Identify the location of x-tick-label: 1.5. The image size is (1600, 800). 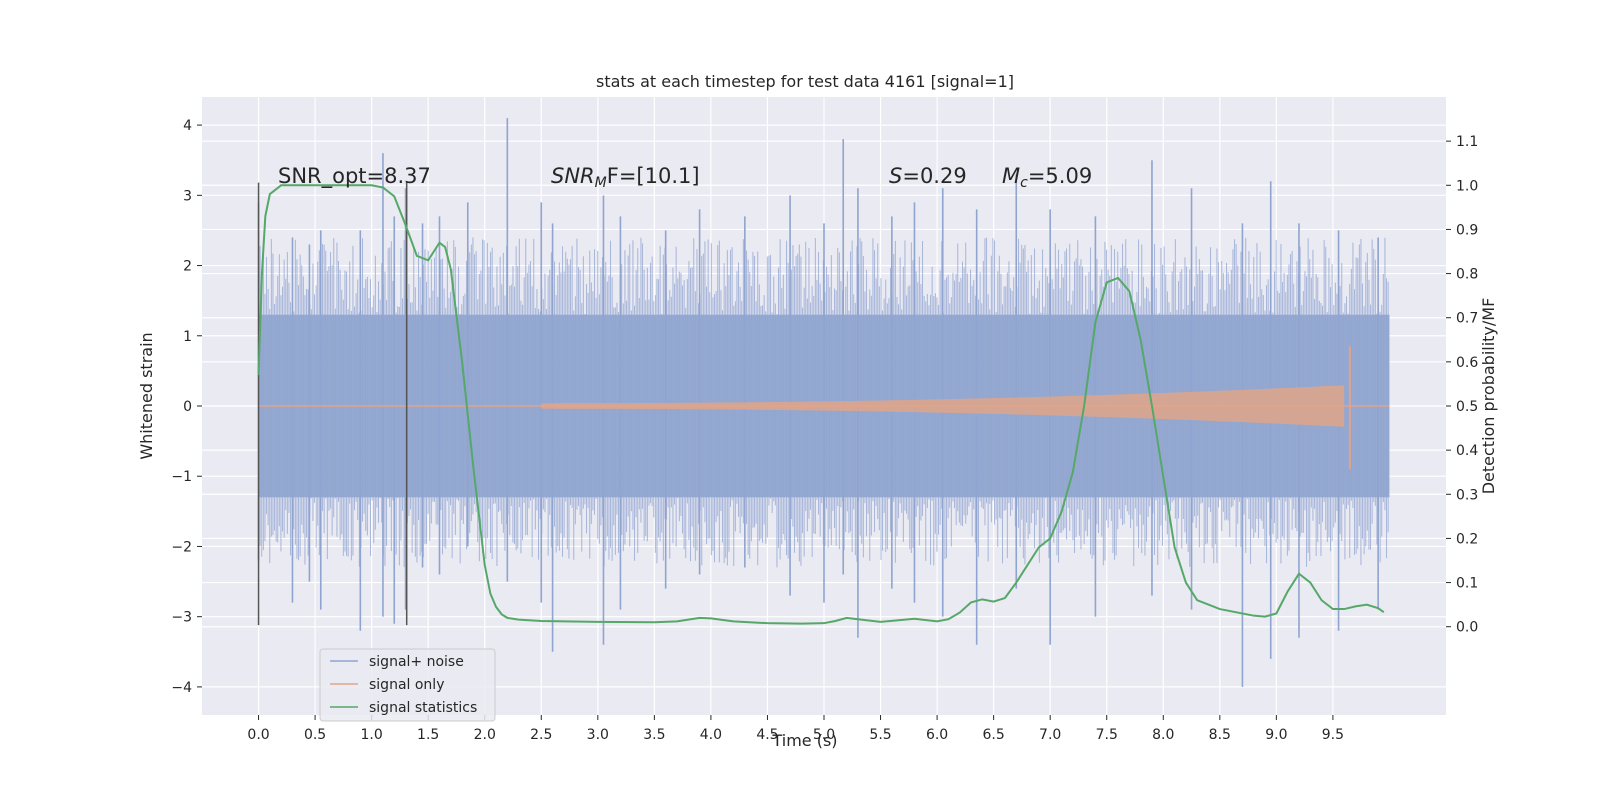
(428, 735).